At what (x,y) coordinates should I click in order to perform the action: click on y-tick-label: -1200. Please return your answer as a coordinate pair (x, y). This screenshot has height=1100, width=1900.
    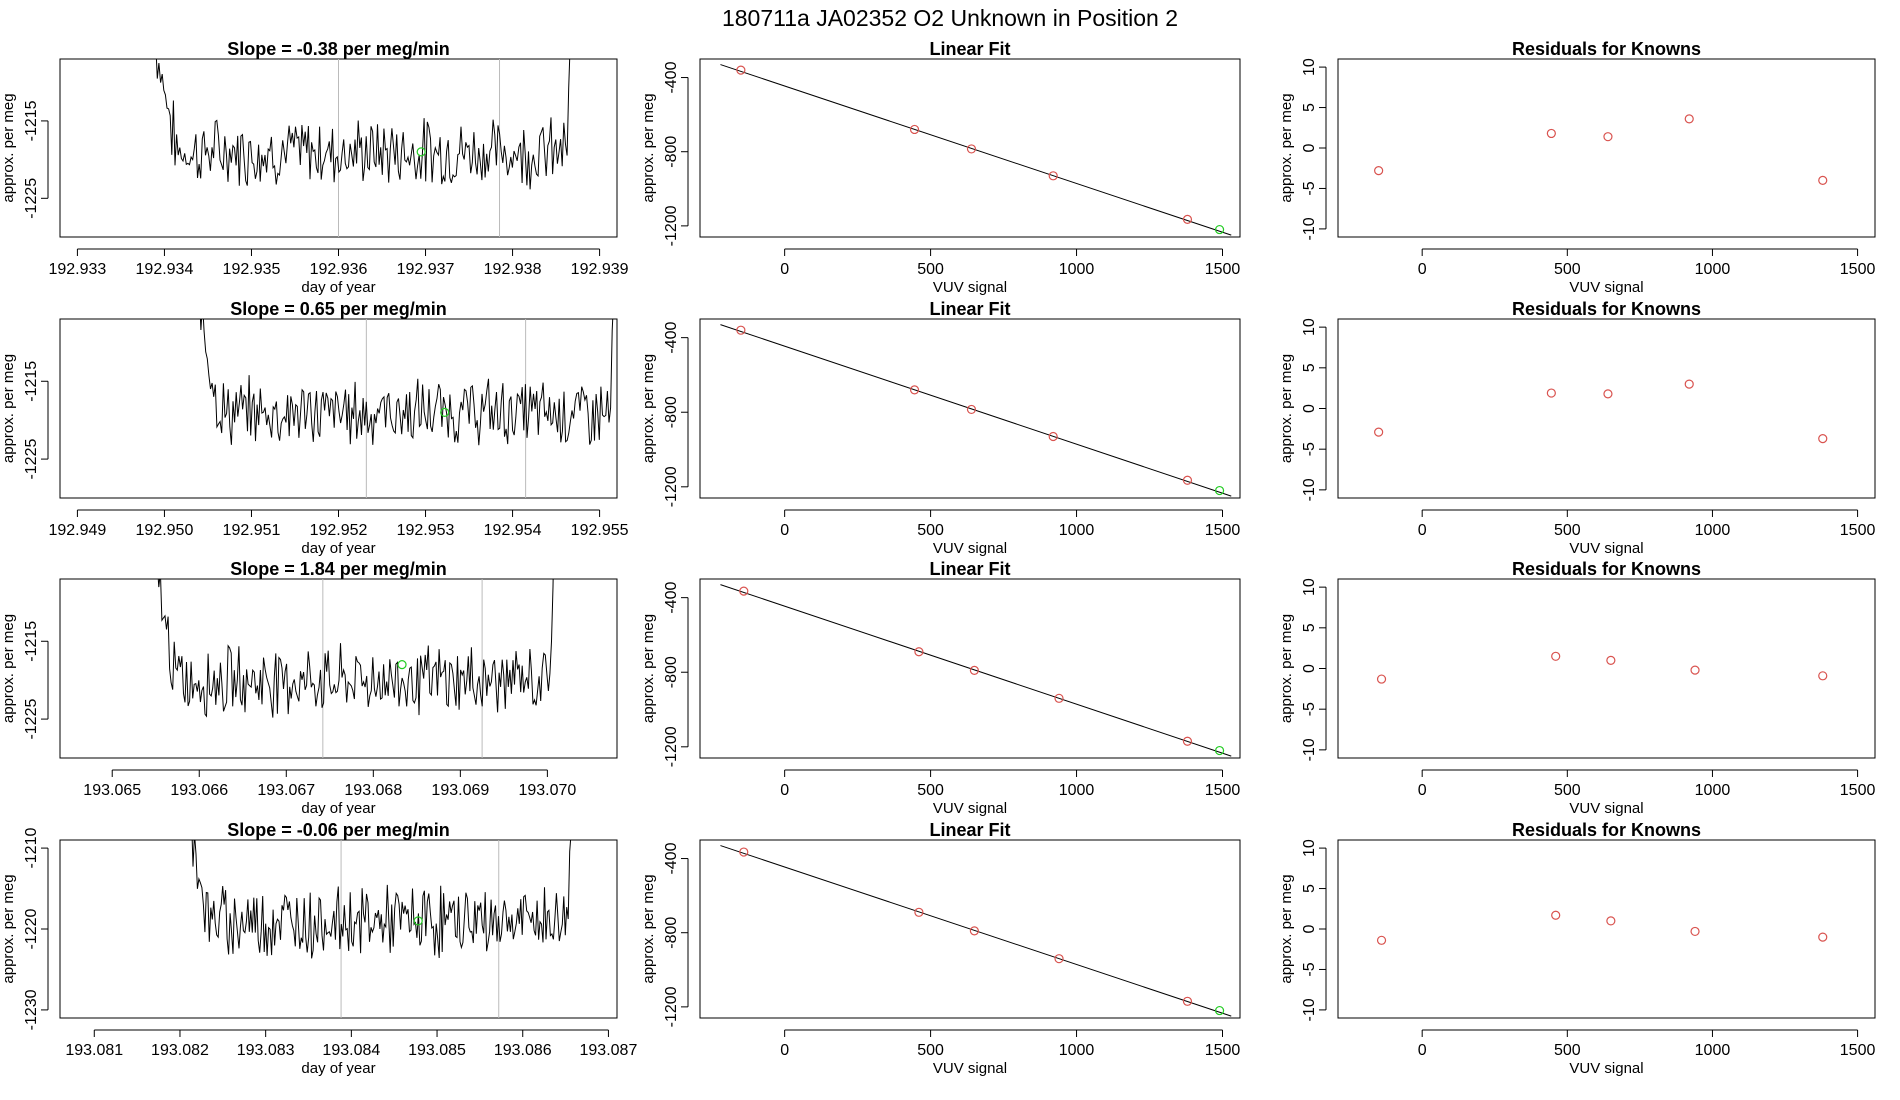
    Looking at the image, I should click on (671, 225).